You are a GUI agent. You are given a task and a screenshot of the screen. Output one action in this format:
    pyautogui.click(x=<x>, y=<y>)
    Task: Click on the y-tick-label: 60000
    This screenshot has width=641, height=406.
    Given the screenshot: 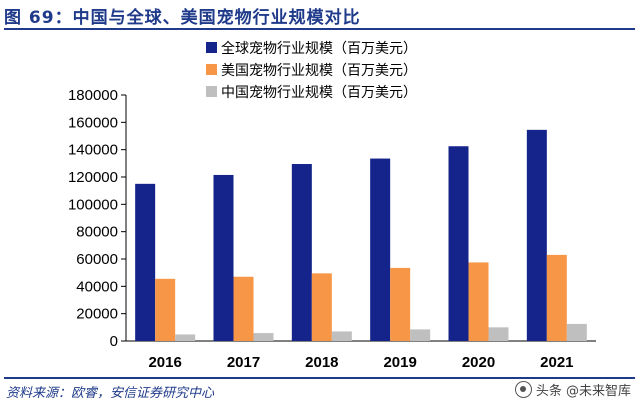 What is the action you would take?
    pyautogui.click(x=97, y=259)
    